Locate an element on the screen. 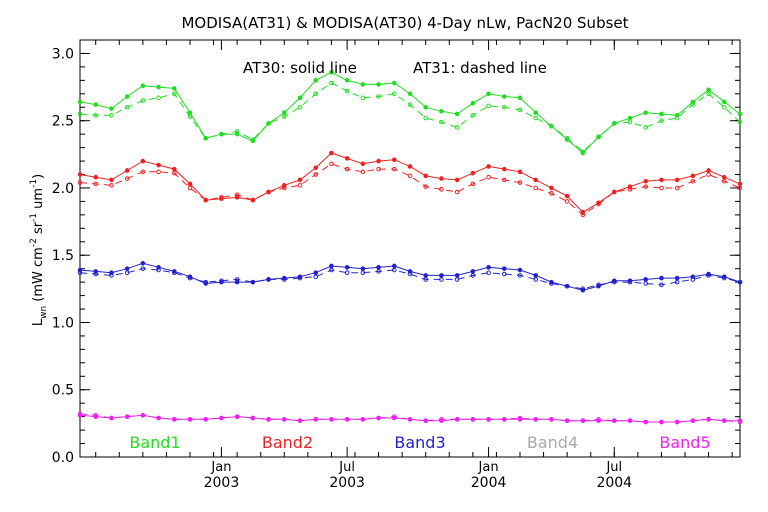 Image resolution: width=768 pixels, height=512 pixels. y-label-l: L is located at coordinates (38, 322).